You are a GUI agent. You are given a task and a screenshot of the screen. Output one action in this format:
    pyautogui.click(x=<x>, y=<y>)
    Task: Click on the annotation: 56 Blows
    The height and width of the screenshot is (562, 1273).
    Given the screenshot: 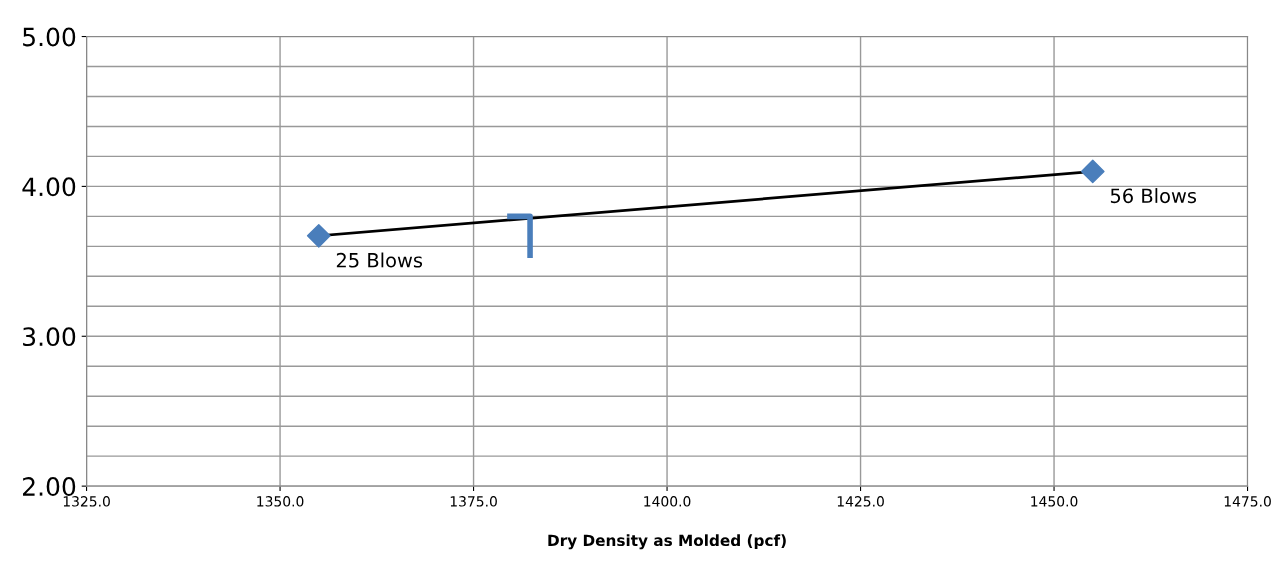 What is the action you would take?
    pyautogui.click(x=1153, y=196)
    